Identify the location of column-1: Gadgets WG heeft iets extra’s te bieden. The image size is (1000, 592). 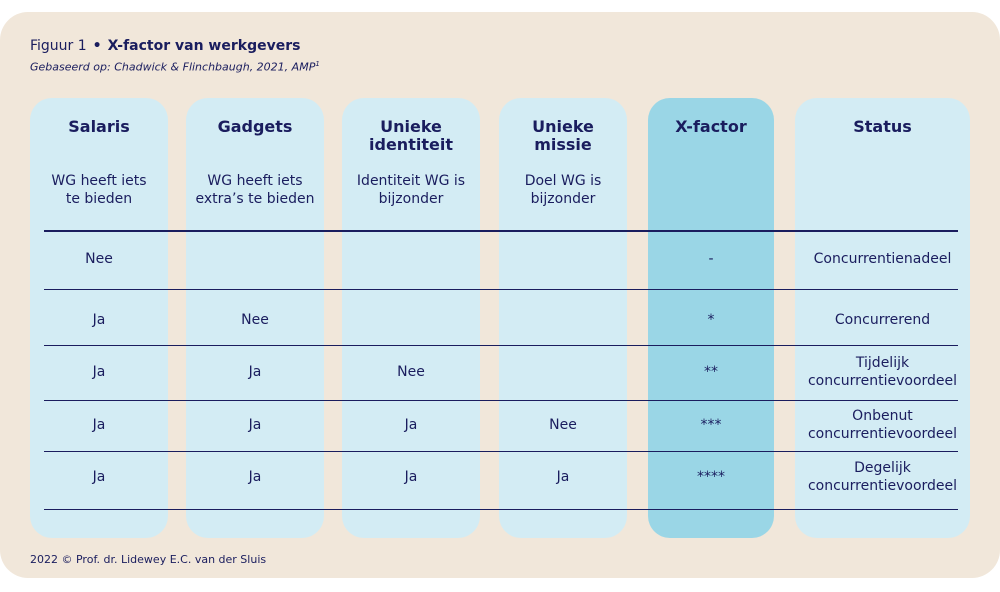
(255, 318).